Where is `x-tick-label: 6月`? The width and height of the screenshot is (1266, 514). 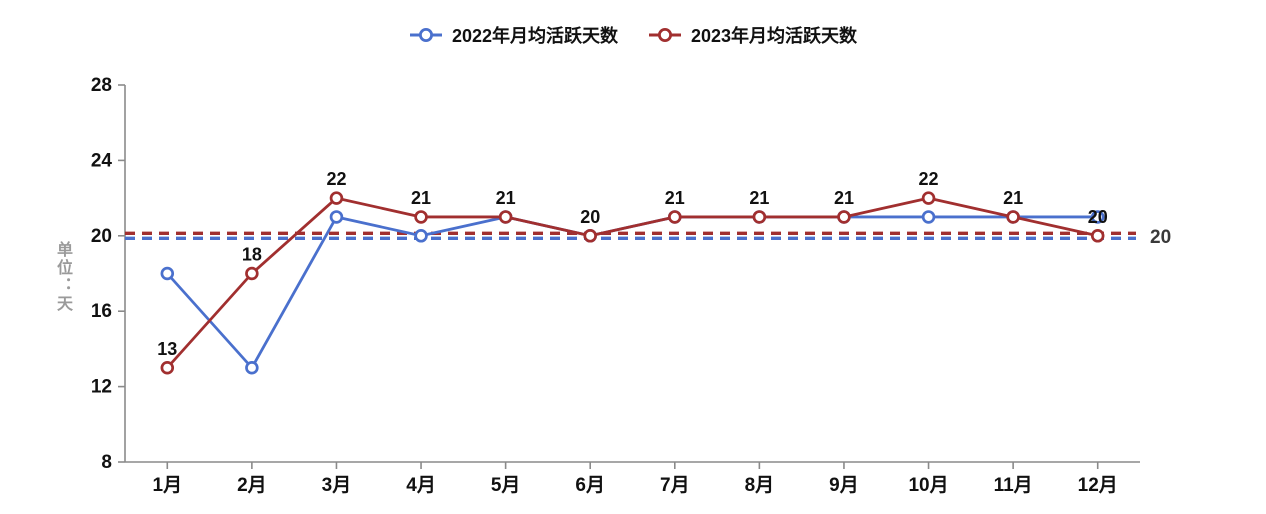
x-tick-label: 6月 is located at coordinates (590, 485).